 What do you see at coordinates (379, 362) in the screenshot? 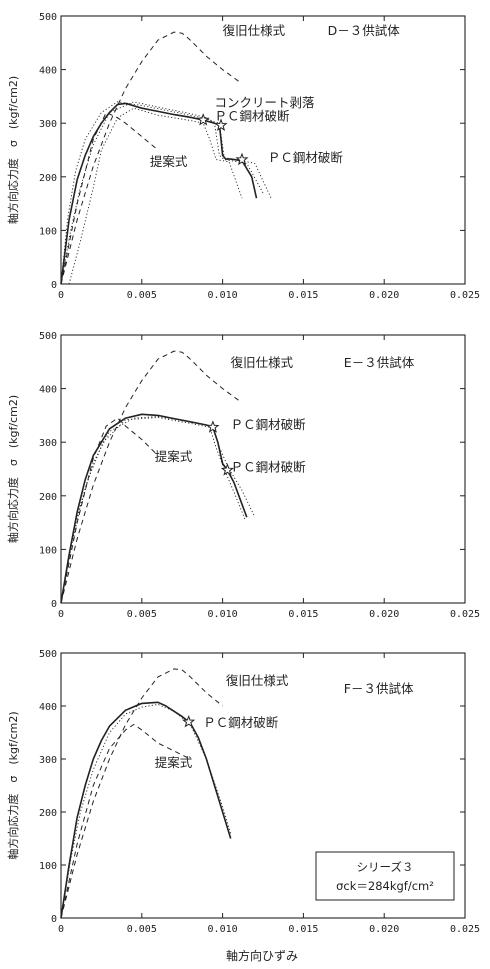
I see `annotation: E－３供試体` at bounding box center [379, 362].